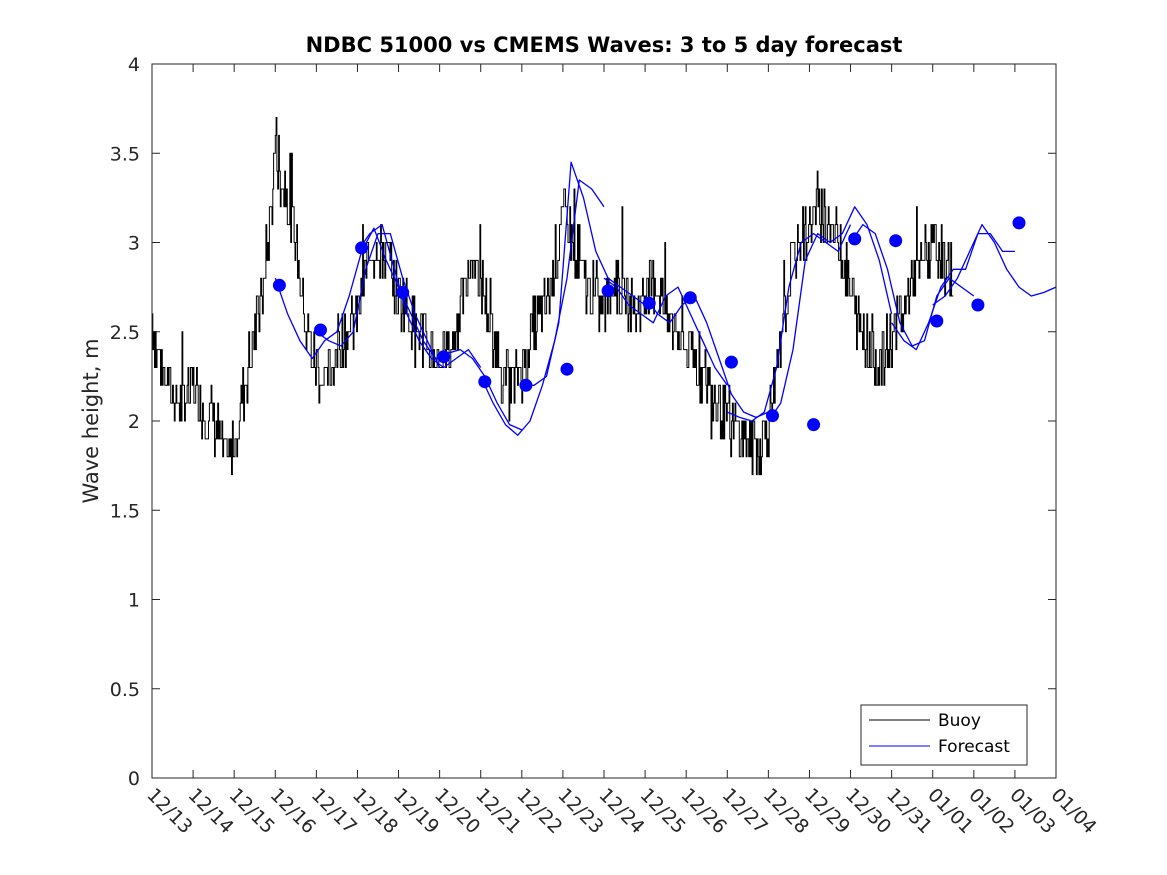 The height and width of the screenshot is (875, 1167). I want to click on legend-forecast-label: Forecast, so click(974, 747).